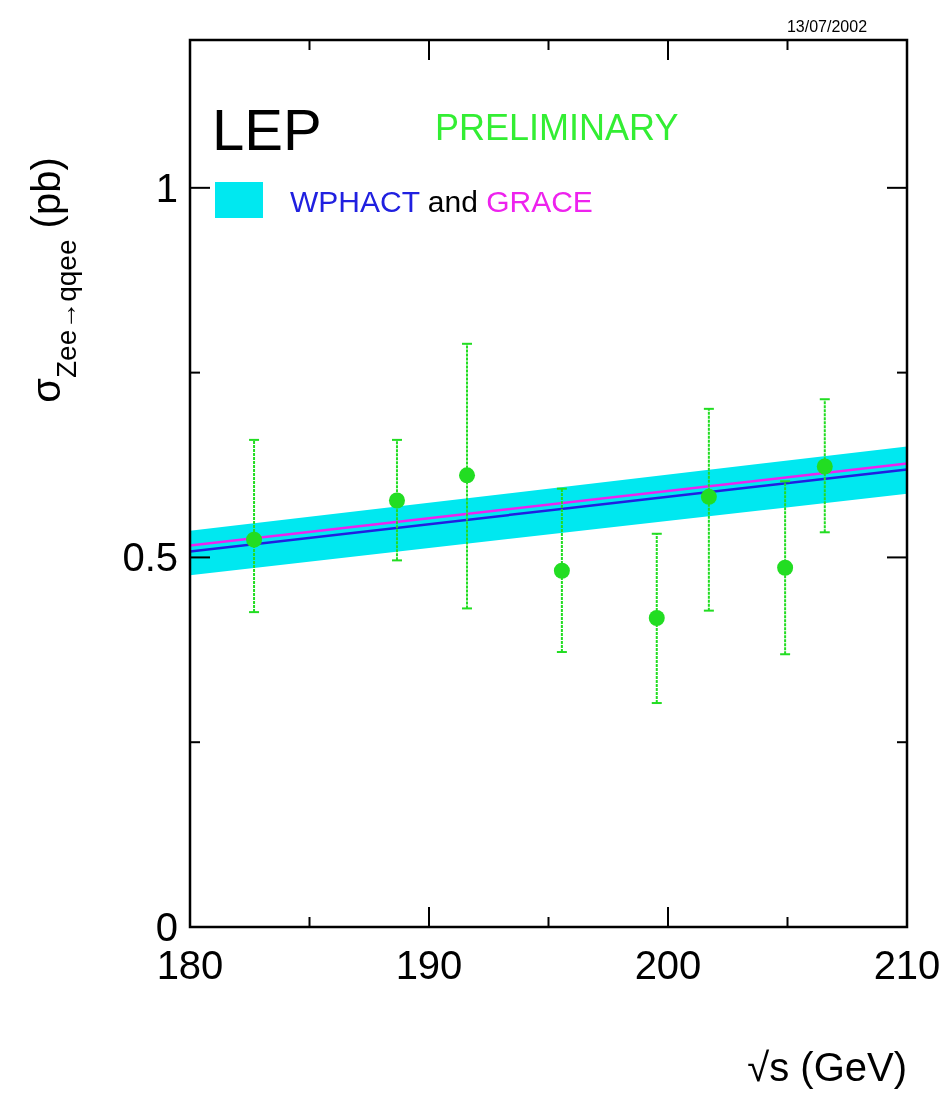 The width and height of the screenshot is (947, 1103). I want to click on x-axis-title: √s (GeV), so click(827, 1067).